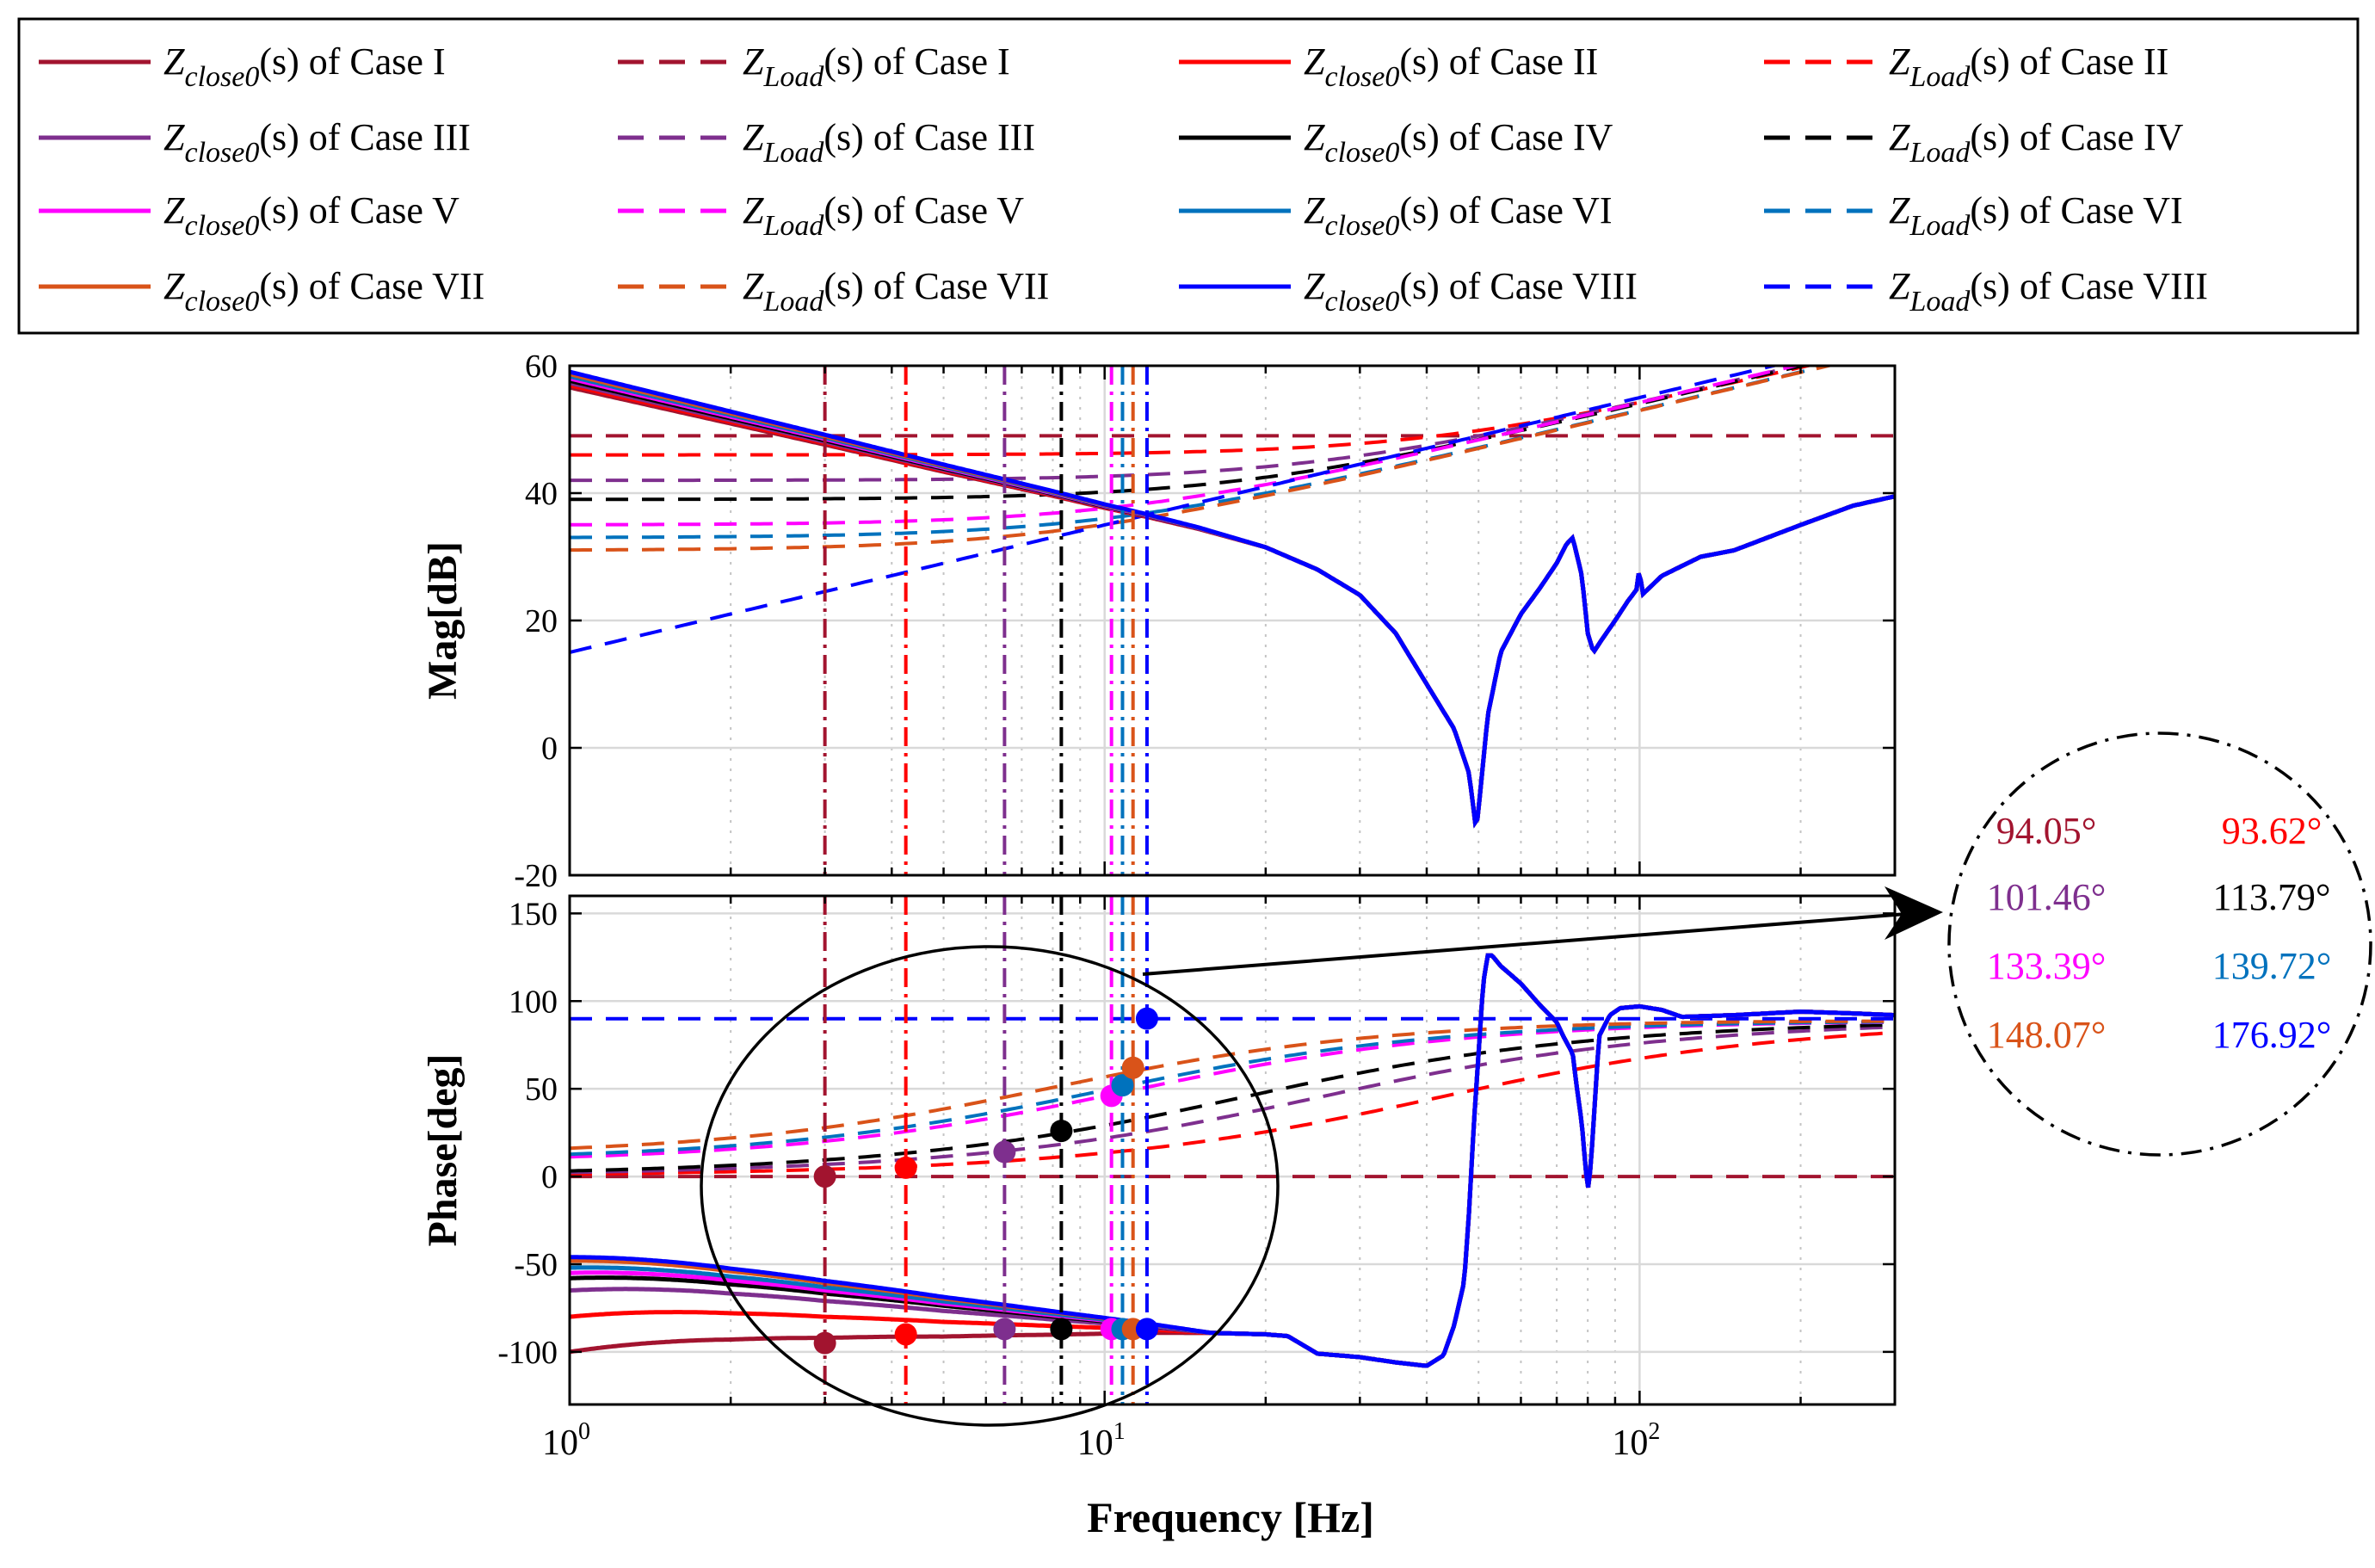 The width and height of the screenshot is (2375, 1568). I want to click on phase-load-line-case-III, so click(1232, 1100).